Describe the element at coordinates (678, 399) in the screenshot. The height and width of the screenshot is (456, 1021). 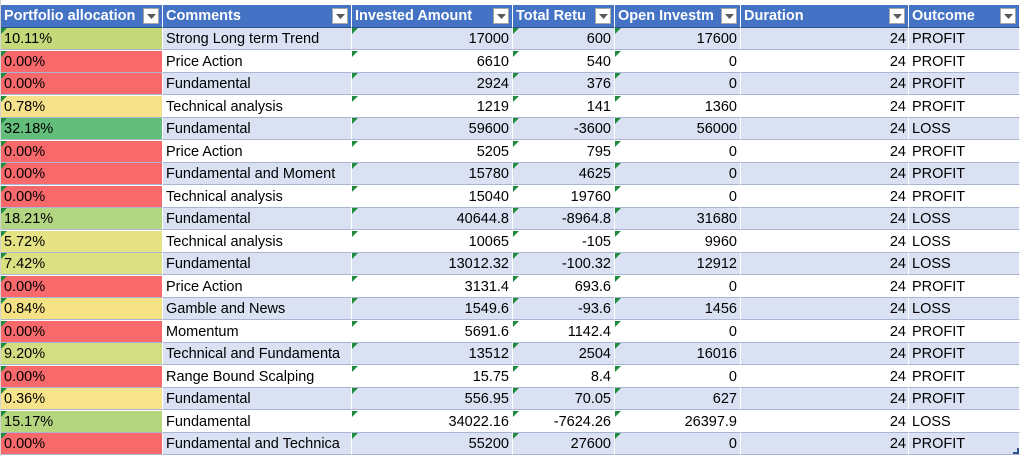
I see `open-investment-cell: 627` at that location.